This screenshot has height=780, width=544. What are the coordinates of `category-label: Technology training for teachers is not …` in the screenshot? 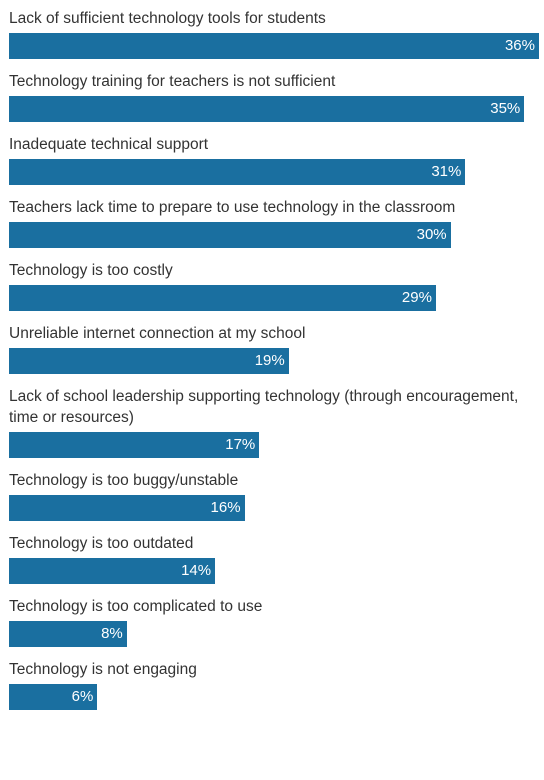 It's located at (172, 81).